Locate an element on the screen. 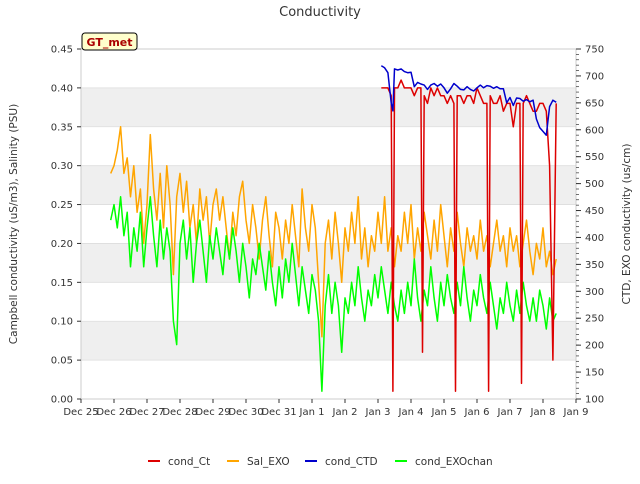  y2-tick-label: 750 is located at coordinates (594, 50).